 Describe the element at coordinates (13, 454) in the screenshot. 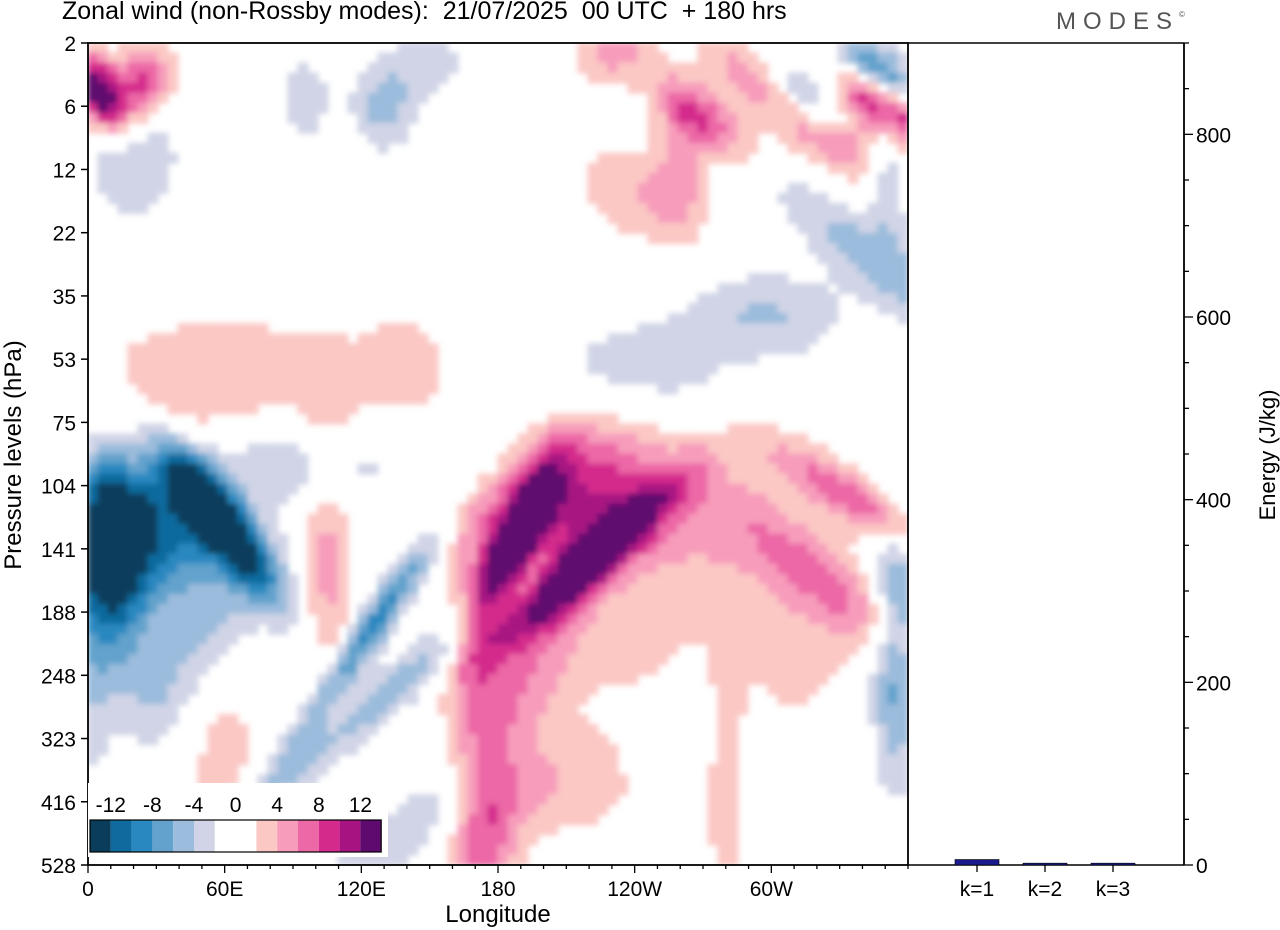

I see `y-axis-title: Pressure levels (hPa)` at that location.